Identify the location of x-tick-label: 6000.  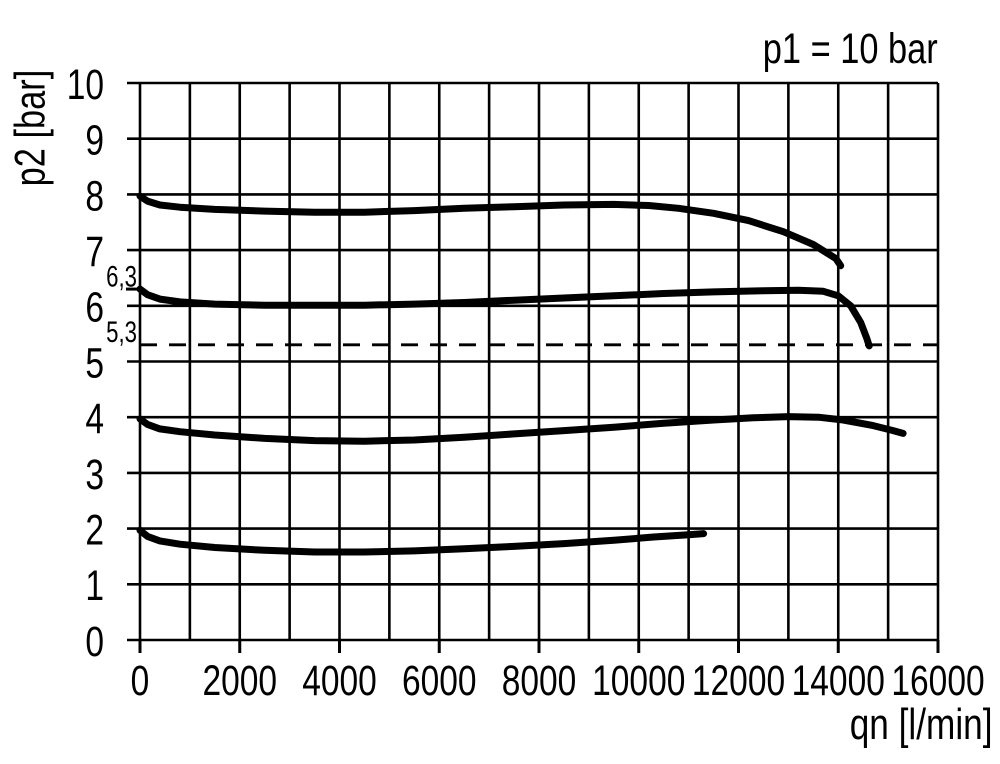
(439, 681).